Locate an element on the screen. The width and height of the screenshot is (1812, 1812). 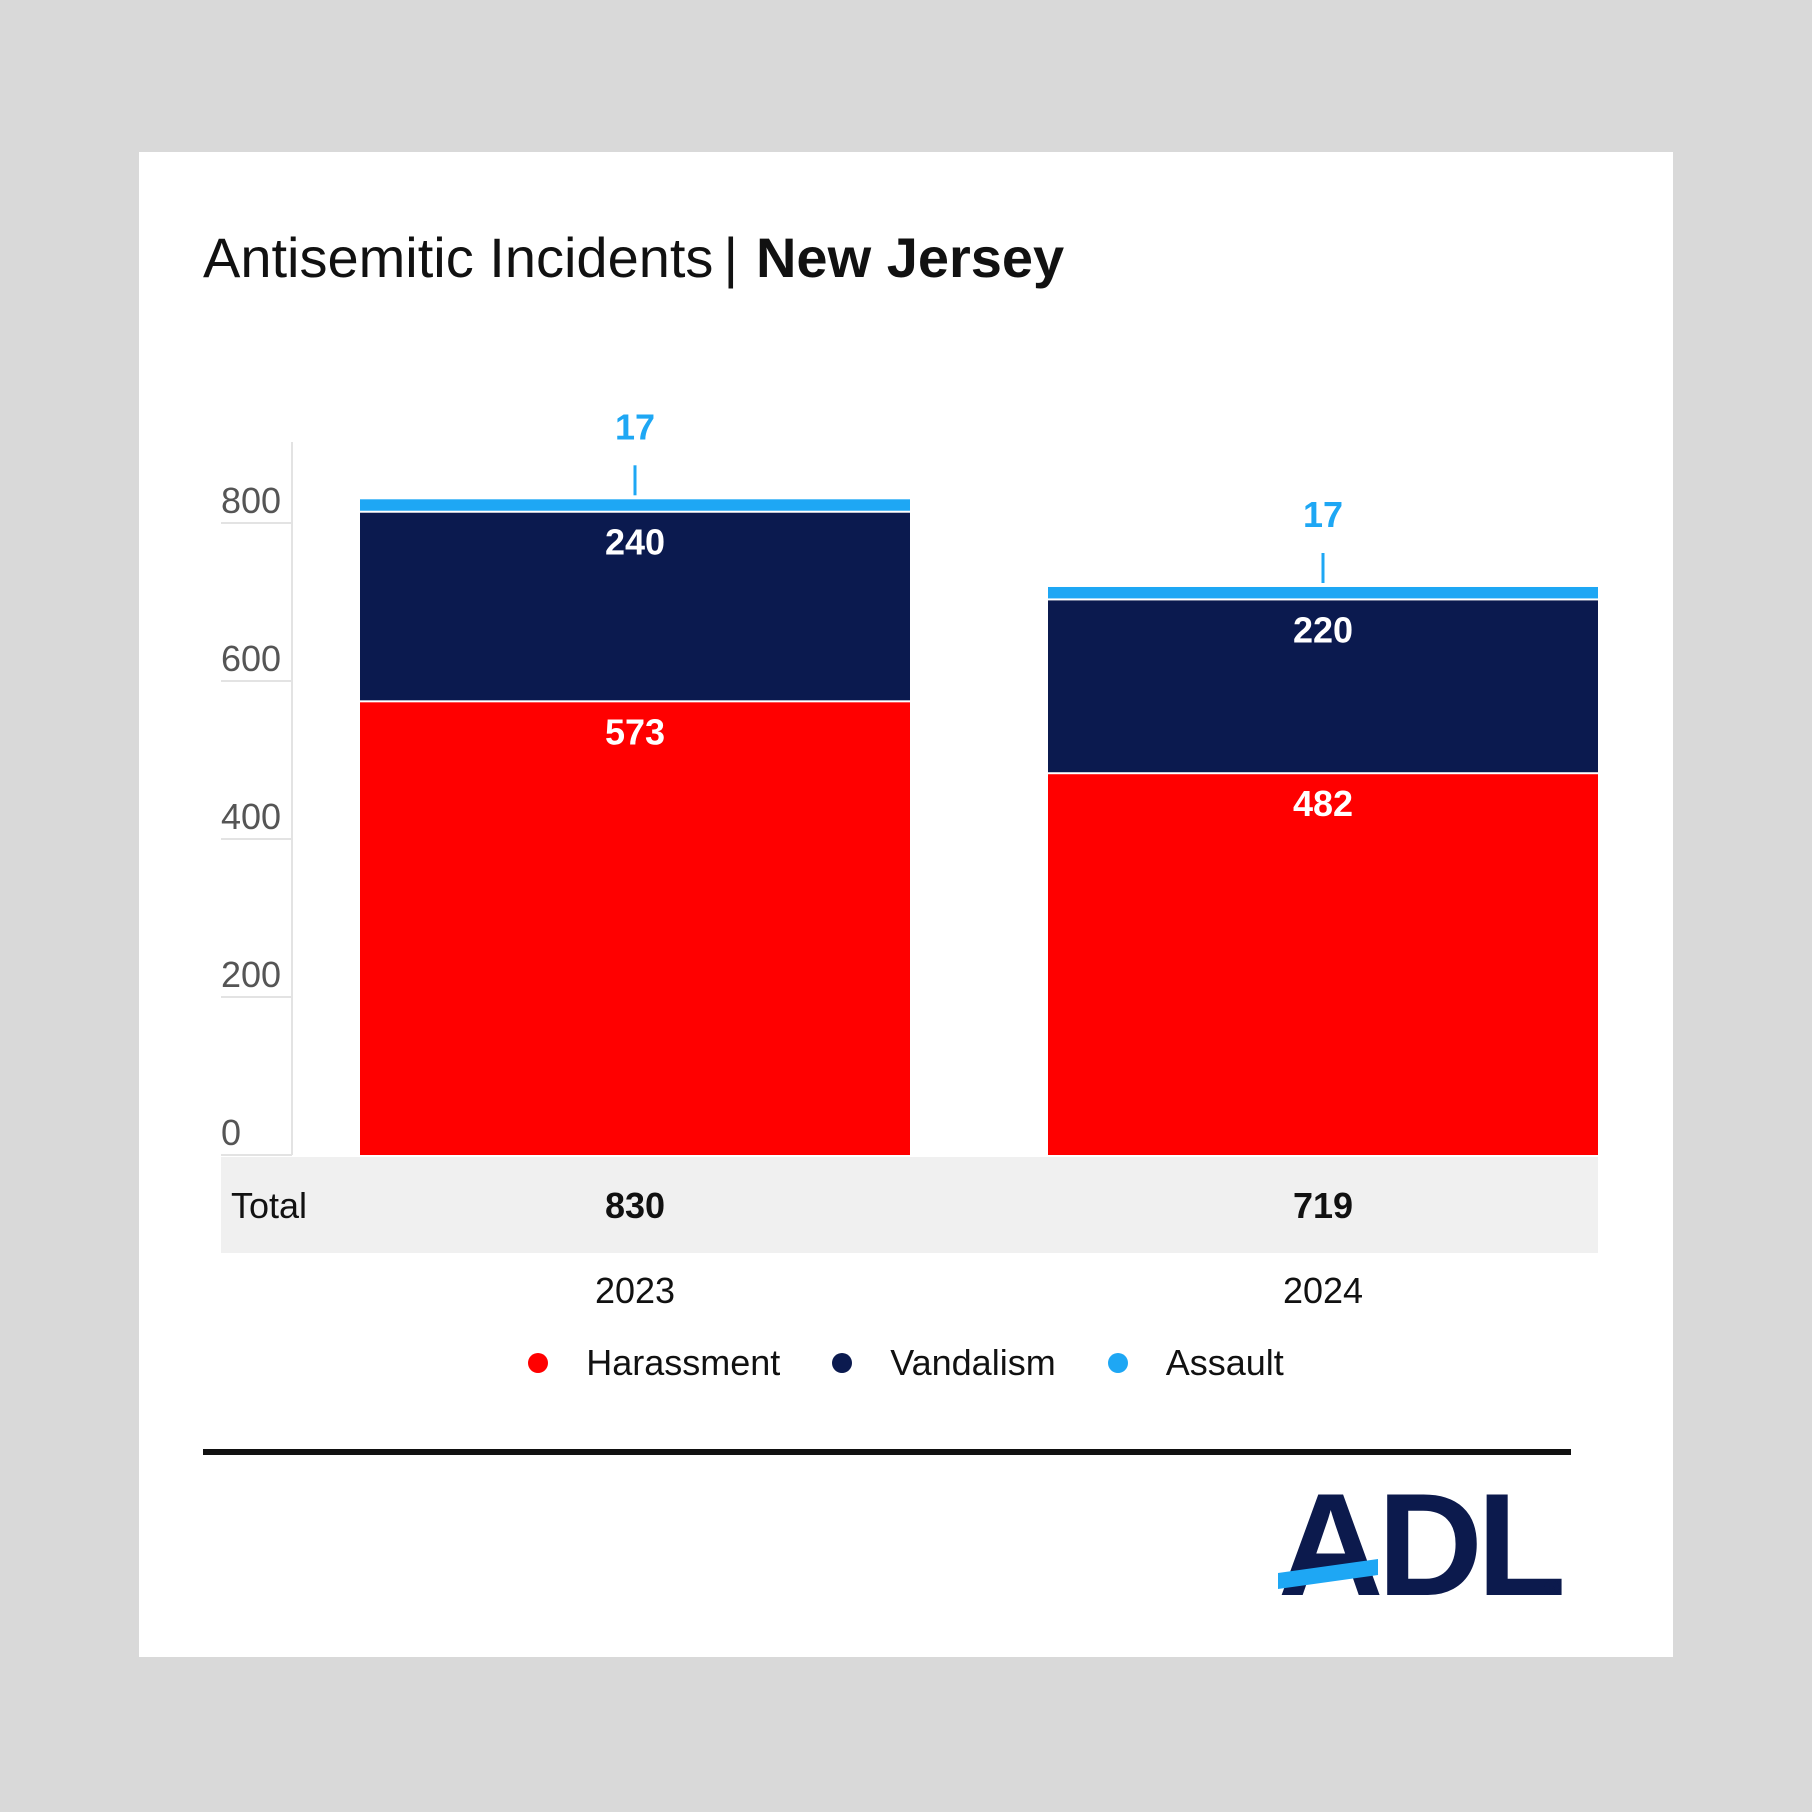
bar-segment-assault-2023 is located at coordinates (635, 505).